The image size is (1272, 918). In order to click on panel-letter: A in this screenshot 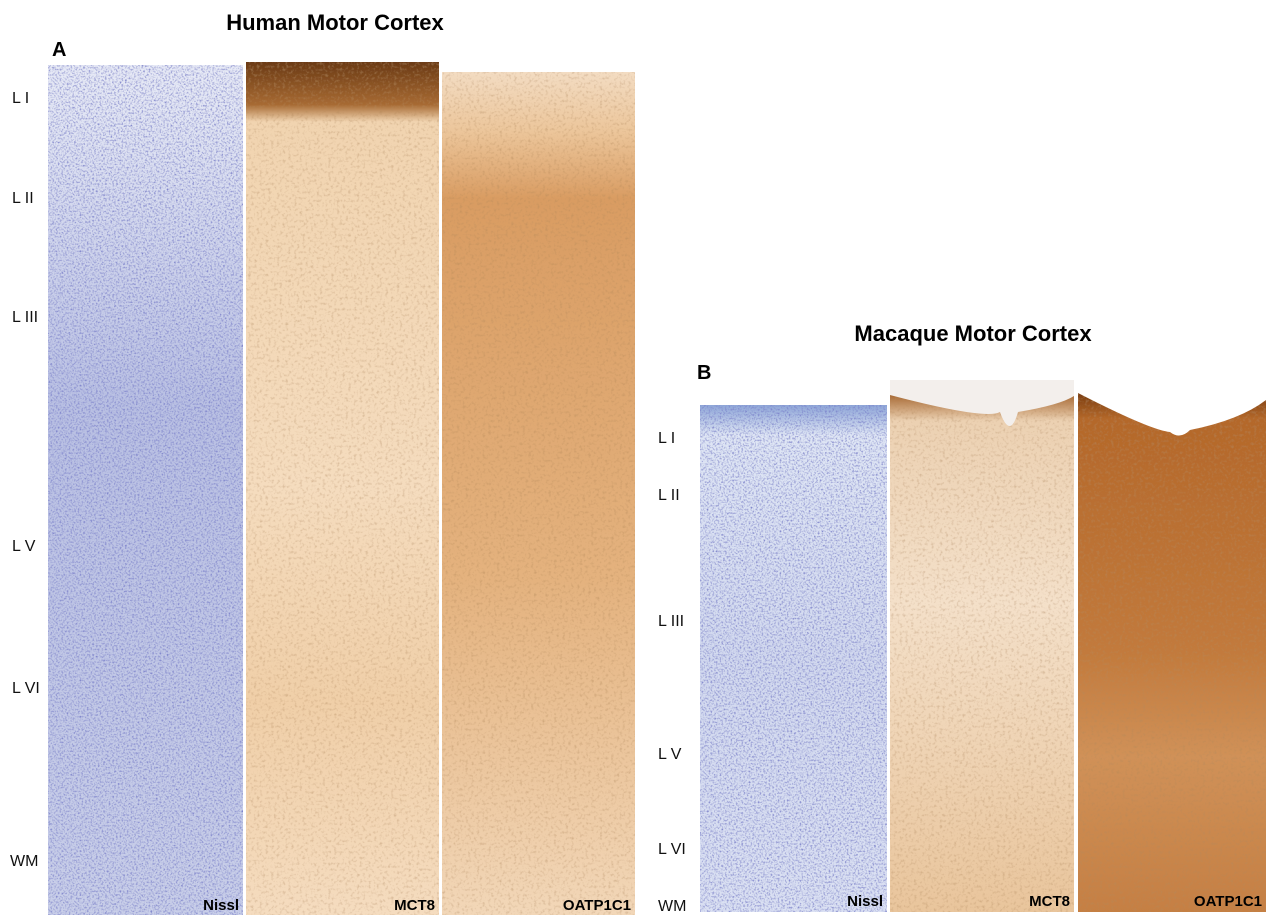, I will do `click(59, 50)`.